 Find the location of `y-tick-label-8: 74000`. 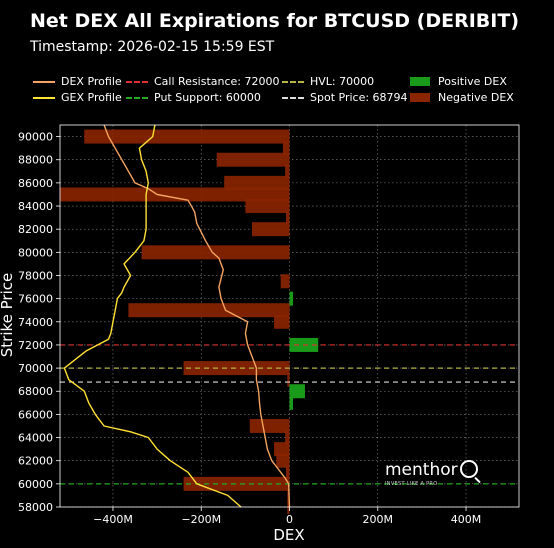

y-tick-label-8: 74000 is located at coordinates (35, 322).